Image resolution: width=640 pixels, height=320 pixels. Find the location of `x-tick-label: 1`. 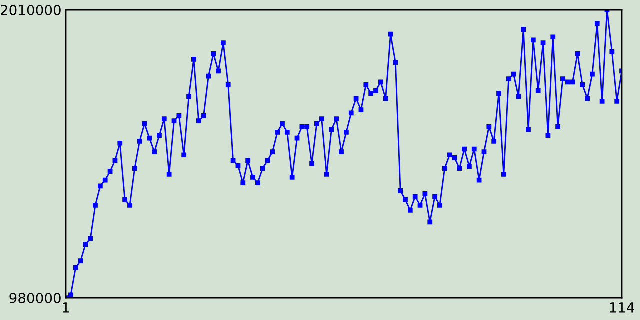

x-tick-label: 1 is located at coordinates (66, 307).